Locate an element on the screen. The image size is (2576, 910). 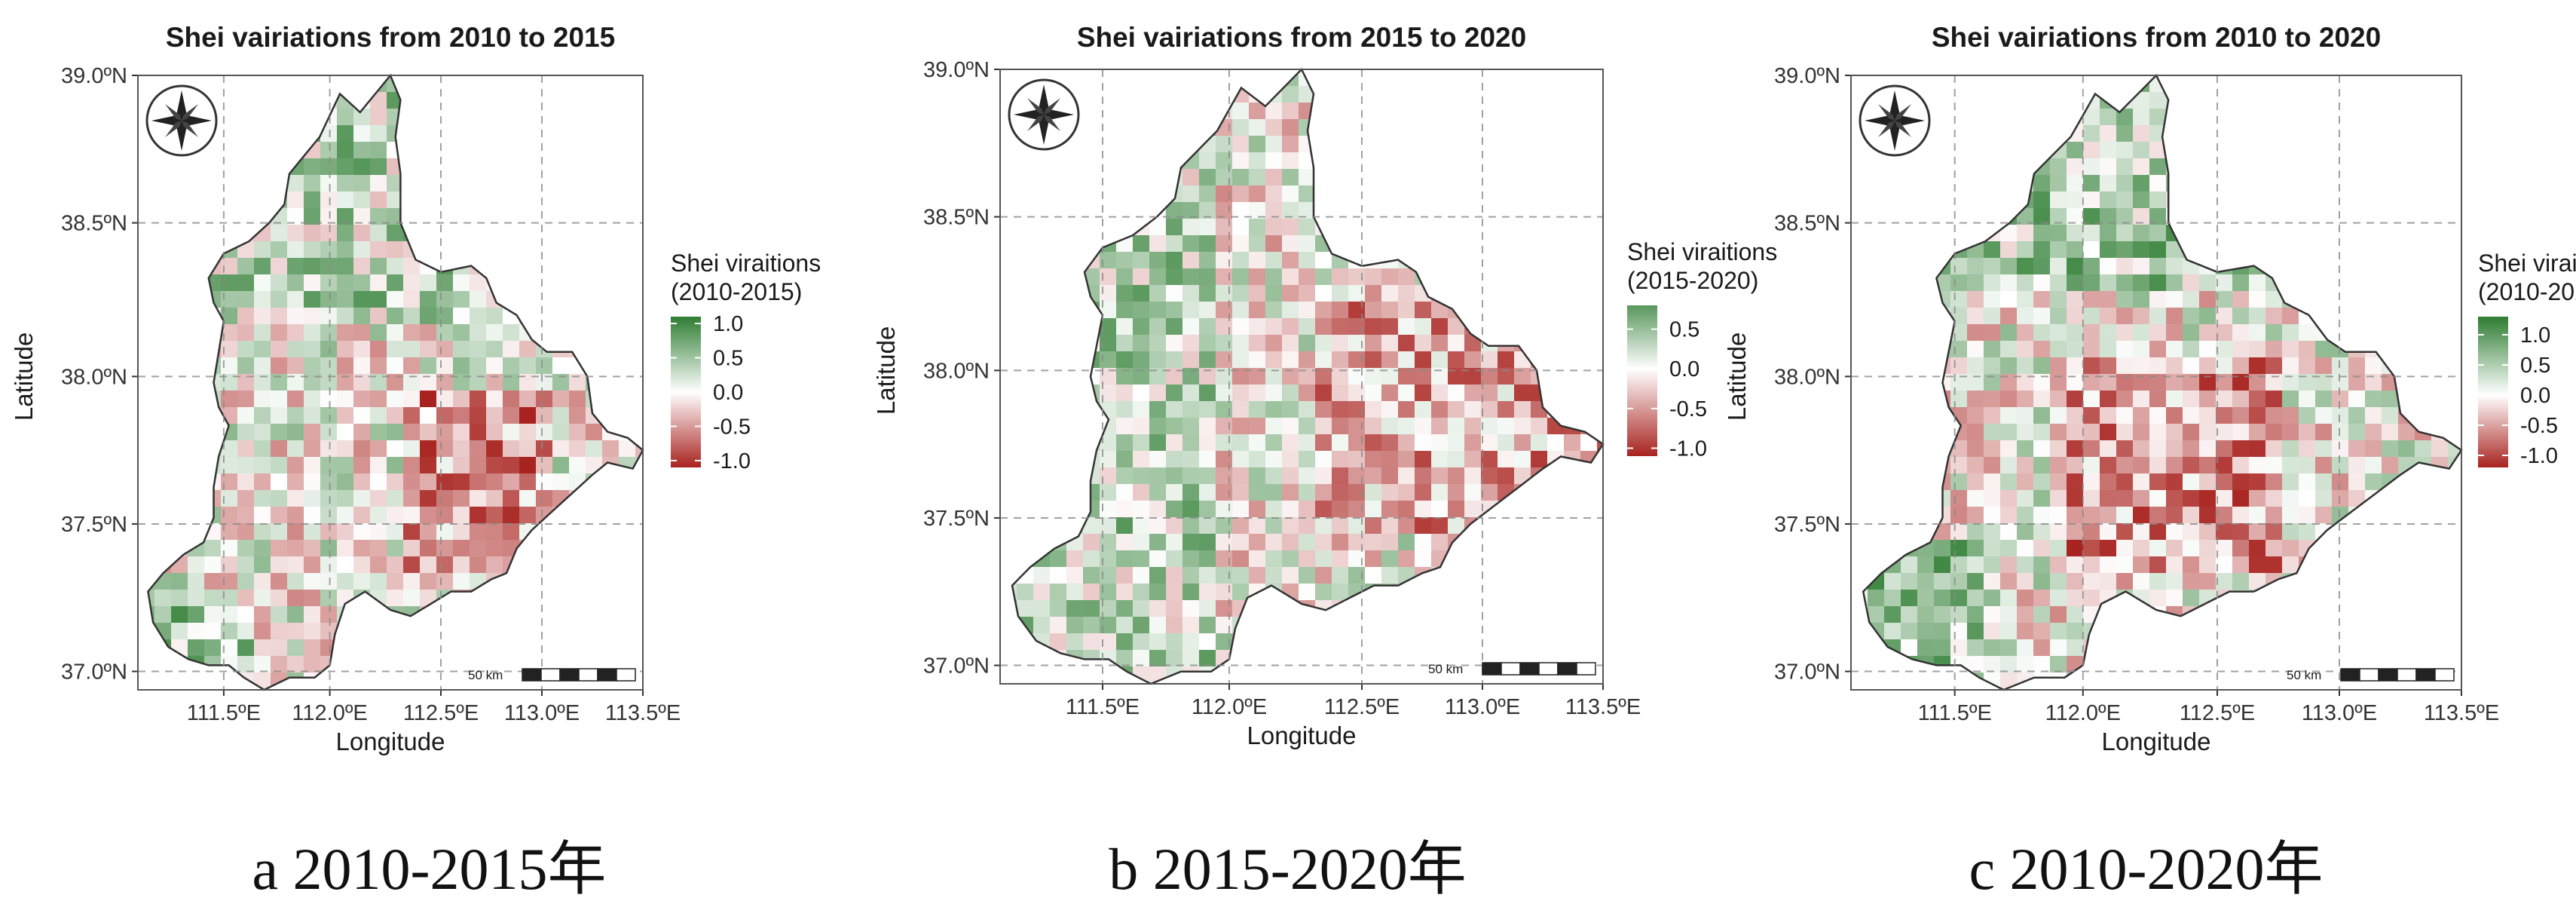
panel-caption: c 2010-2020年 is located at coordinates (2146, 869).